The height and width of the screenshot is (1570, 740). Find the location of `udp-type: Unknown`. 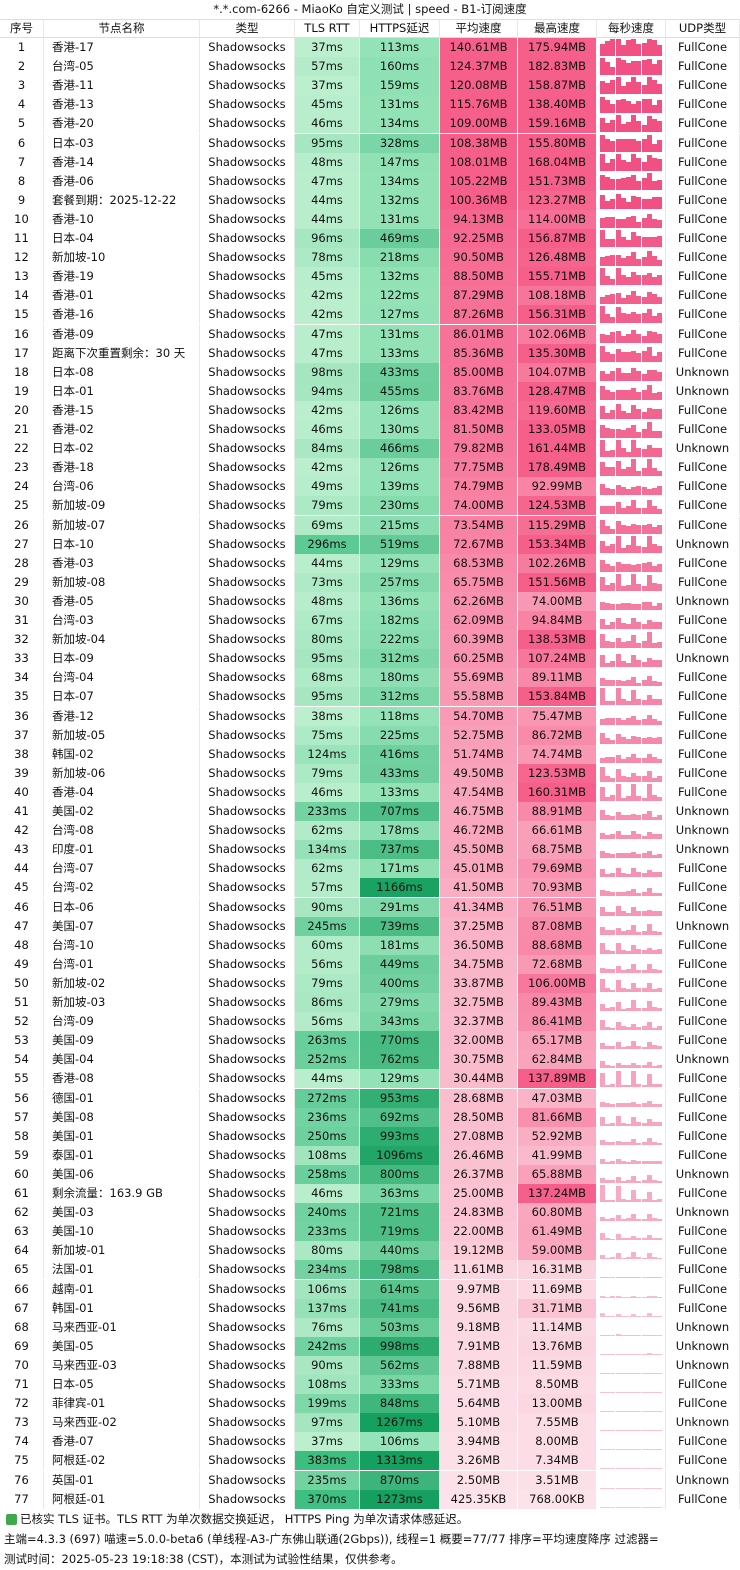

udp-type: Unknown is located at coordinates (703, 850).